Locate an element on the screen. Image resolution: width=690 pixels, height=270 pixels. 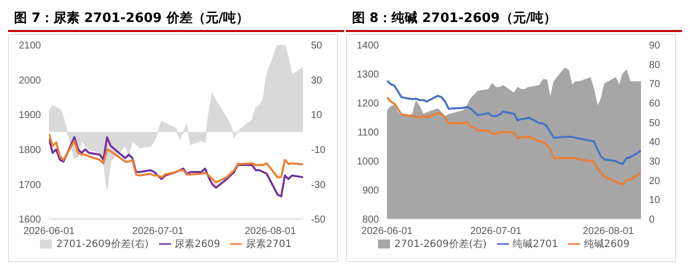
y2-tick-label: 90 is located at coordinates (655, 46).